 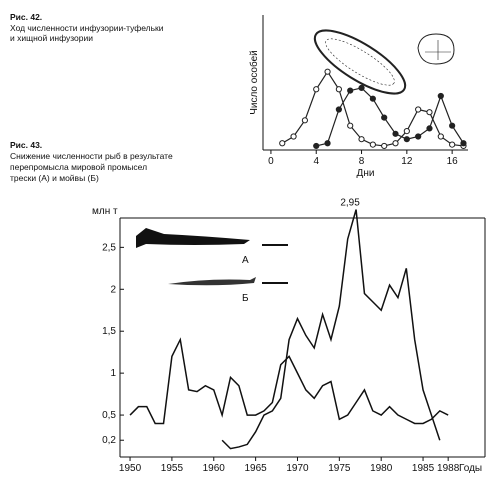 What do you see at coordinates (339, 468) in the screenshot?
I see `x-tick-label: 1975` at bounding box center [339, 468].